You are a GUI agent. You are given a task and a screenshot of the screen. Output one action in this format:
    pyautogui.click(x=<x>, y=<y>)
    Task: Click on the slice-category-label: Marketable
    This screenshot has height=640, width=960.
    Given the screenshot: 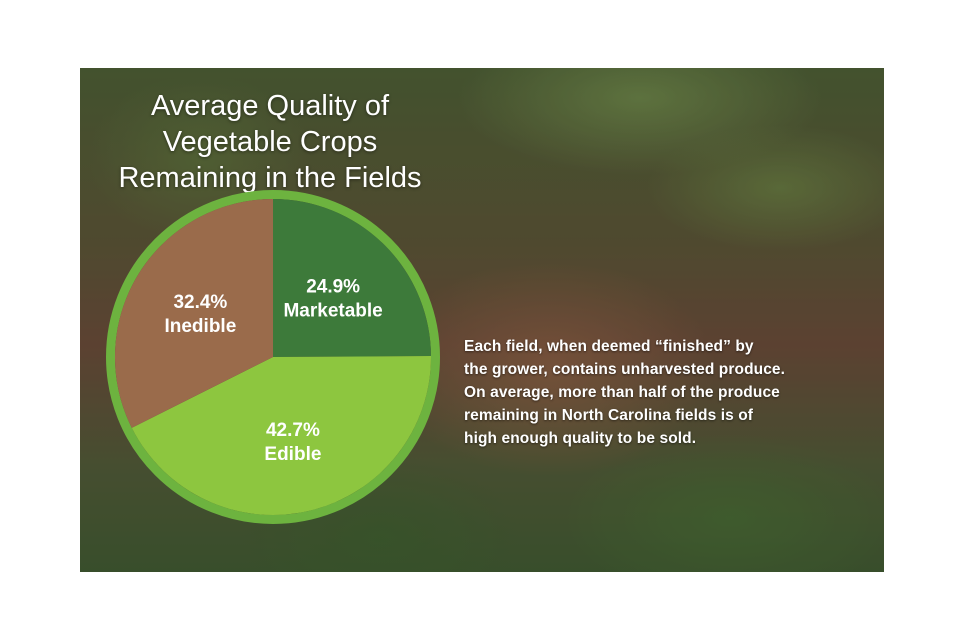 What is the action you would take?
    pyautogui.click(x=332, y=310)
    